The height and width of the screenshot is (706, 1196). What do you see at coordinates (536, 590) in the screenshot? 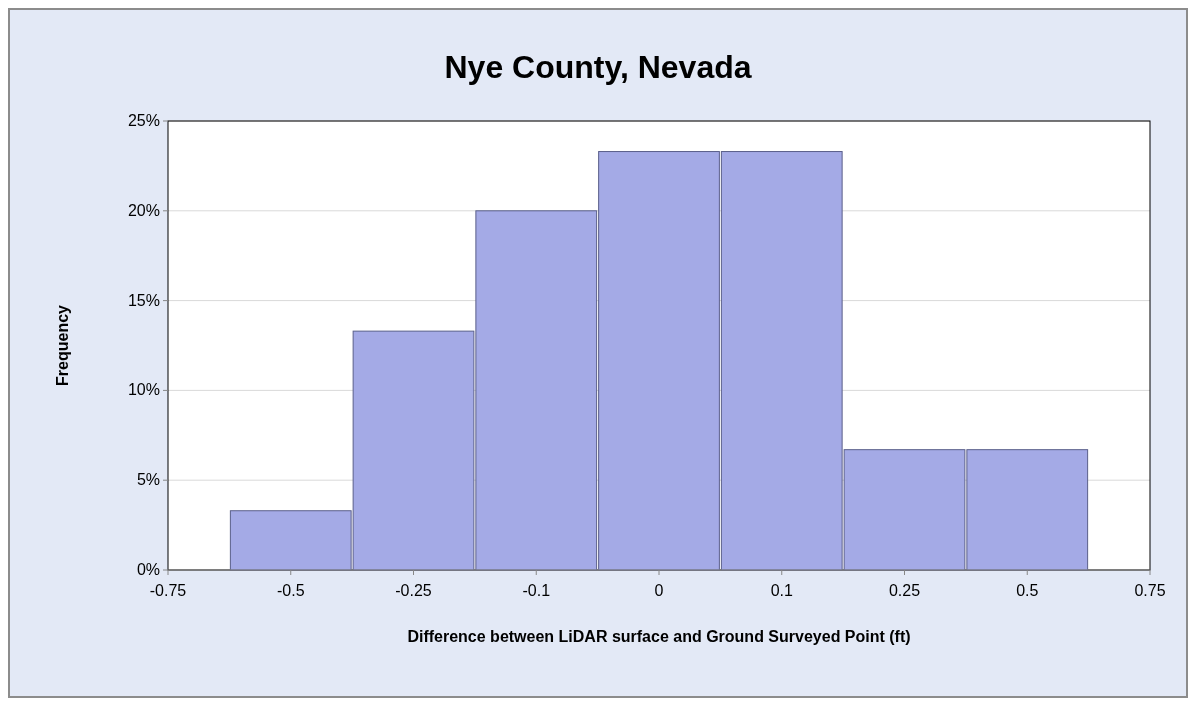
I see `x-tick-label: -0.1` at bounding box center [536, 590].